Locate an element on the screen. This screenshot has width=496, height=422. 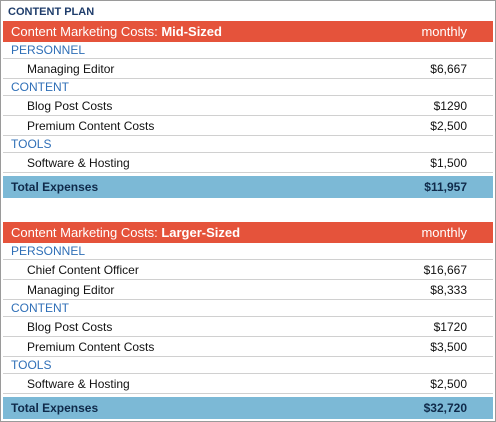
expense-amount: $3,500 is located at coordinates (448, 347).